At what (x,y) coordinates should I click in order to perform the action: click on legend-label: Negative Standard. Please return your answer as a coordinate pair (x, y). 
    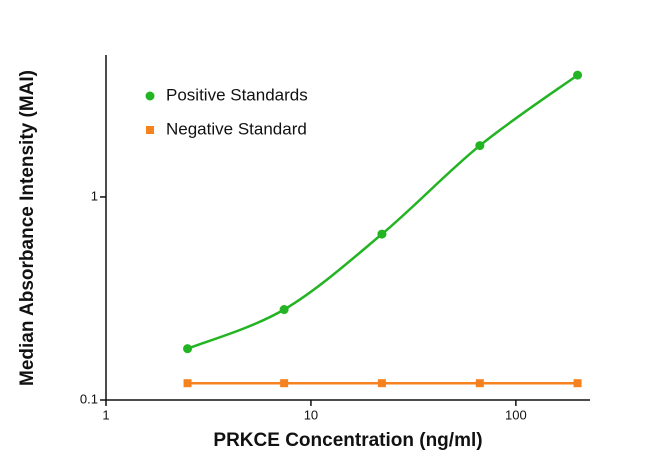
    Looking at the image, I should click on (236, 128).